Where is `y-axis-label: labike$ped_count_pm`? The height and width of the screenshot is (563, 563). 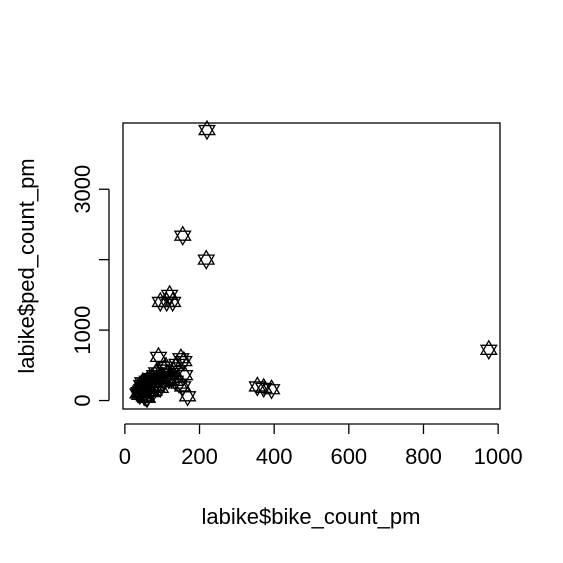 y-axis-label: labike$ped_count_pm is located at coordinates (26, 265).